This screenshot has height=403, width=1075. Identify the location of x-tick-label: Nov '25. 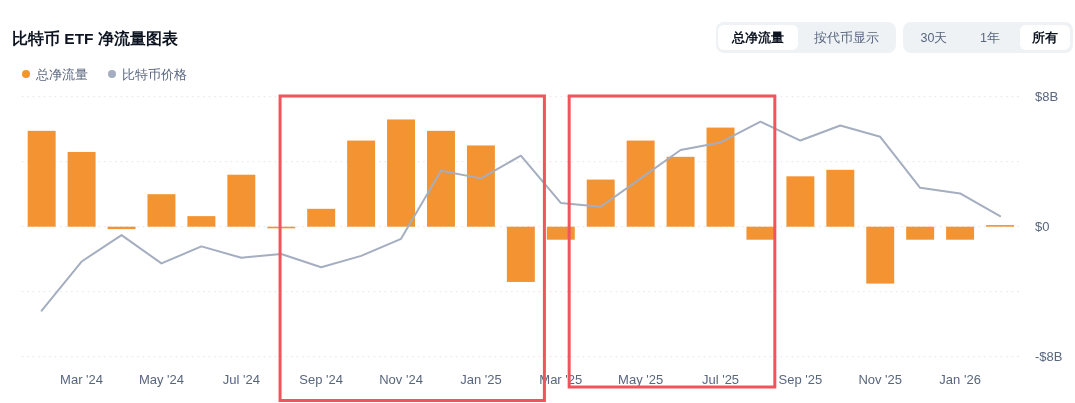
(880, 379).